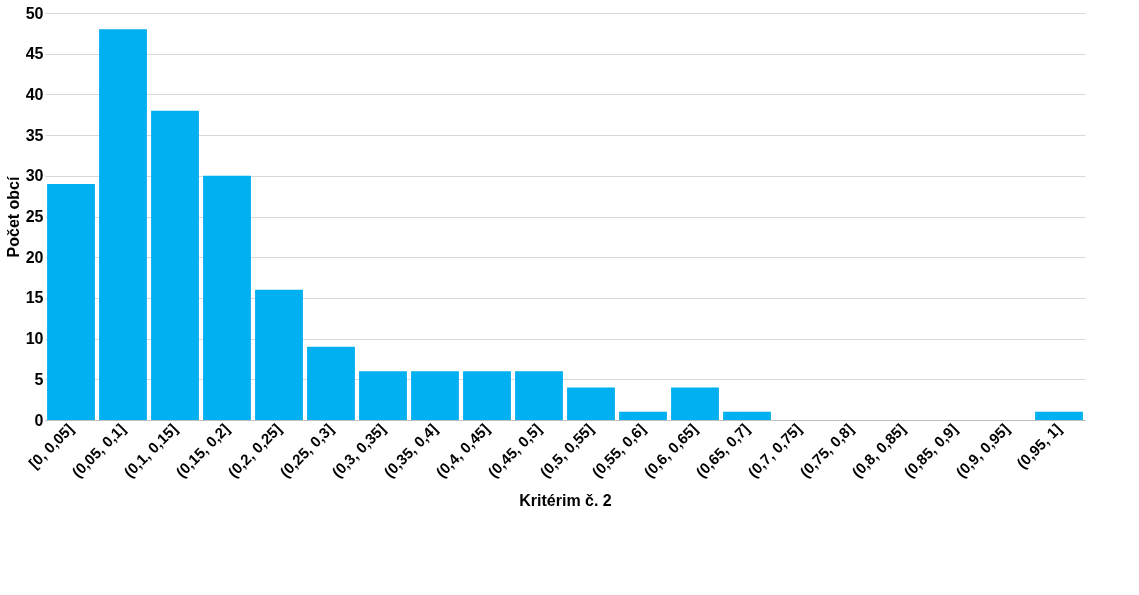 The height and width of the screenshot is (595, 1139). I want to click on y-tick-label: 30, so click(34, 176).